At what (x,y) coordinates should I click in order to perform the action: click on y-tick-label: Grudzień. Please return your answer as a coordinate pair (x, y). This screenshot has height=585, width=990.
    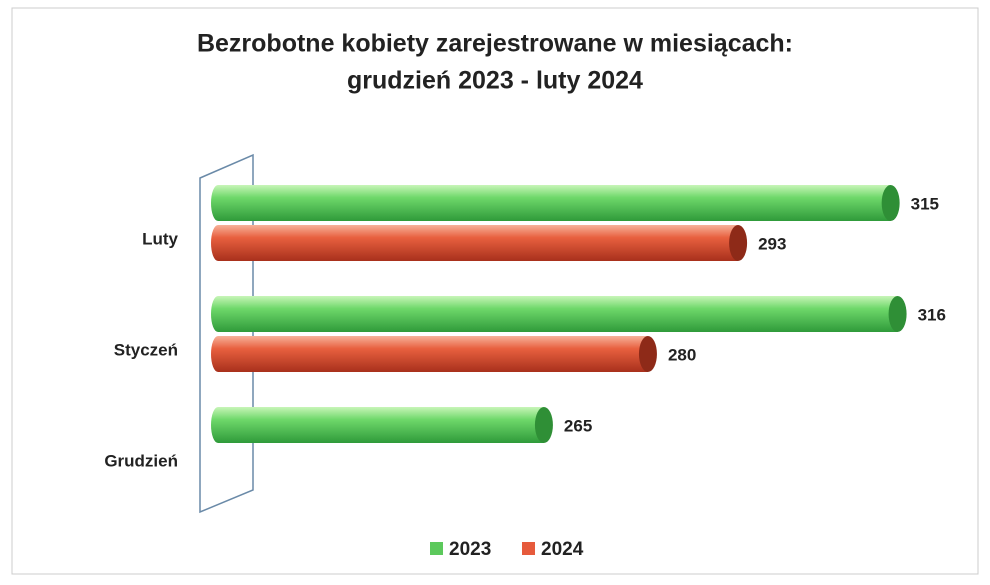
    Looking at the image, I should click on (141, 460).